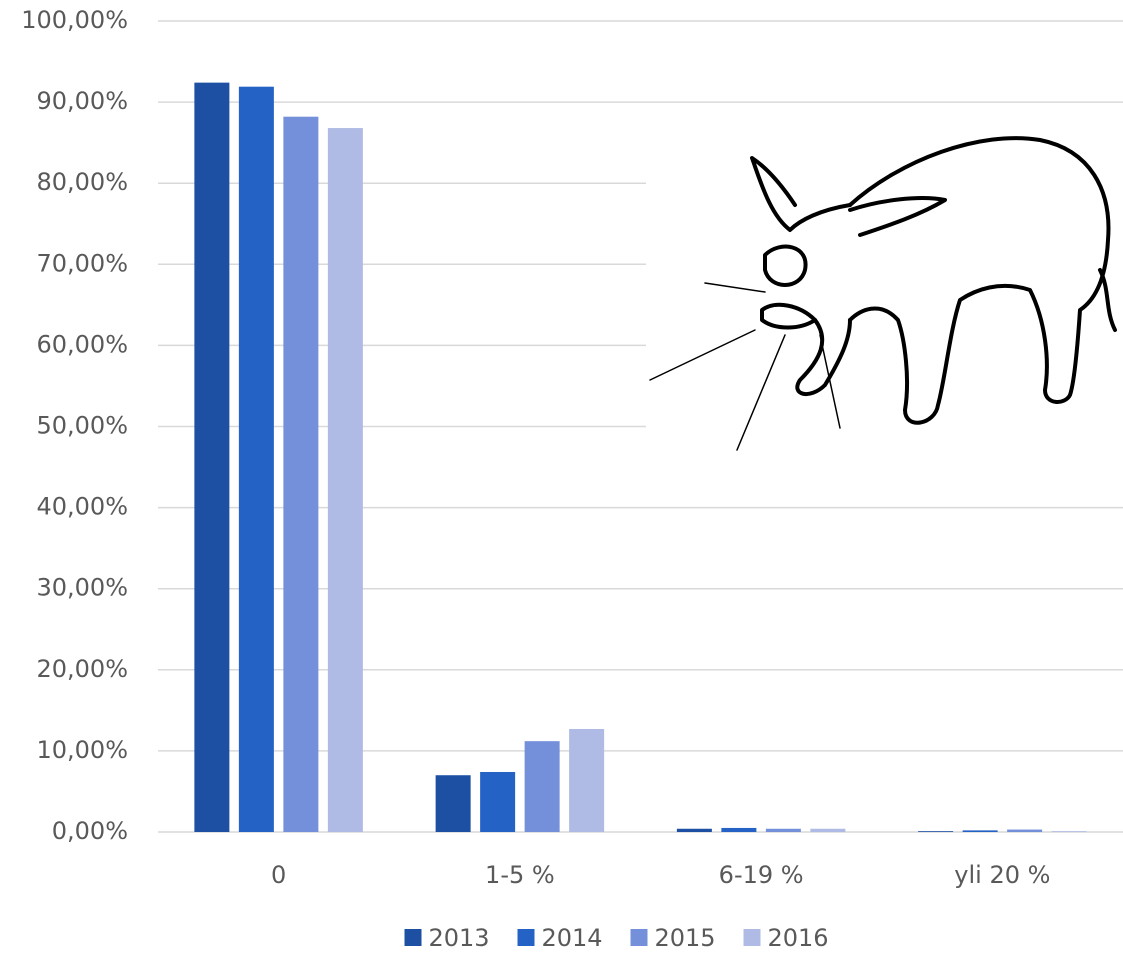 The height and width of the screenshot is (953, 1123). Describe the element at coordinates (74, 20) in the screenshot. I see `y-tick-label: 100,00%` at that location.